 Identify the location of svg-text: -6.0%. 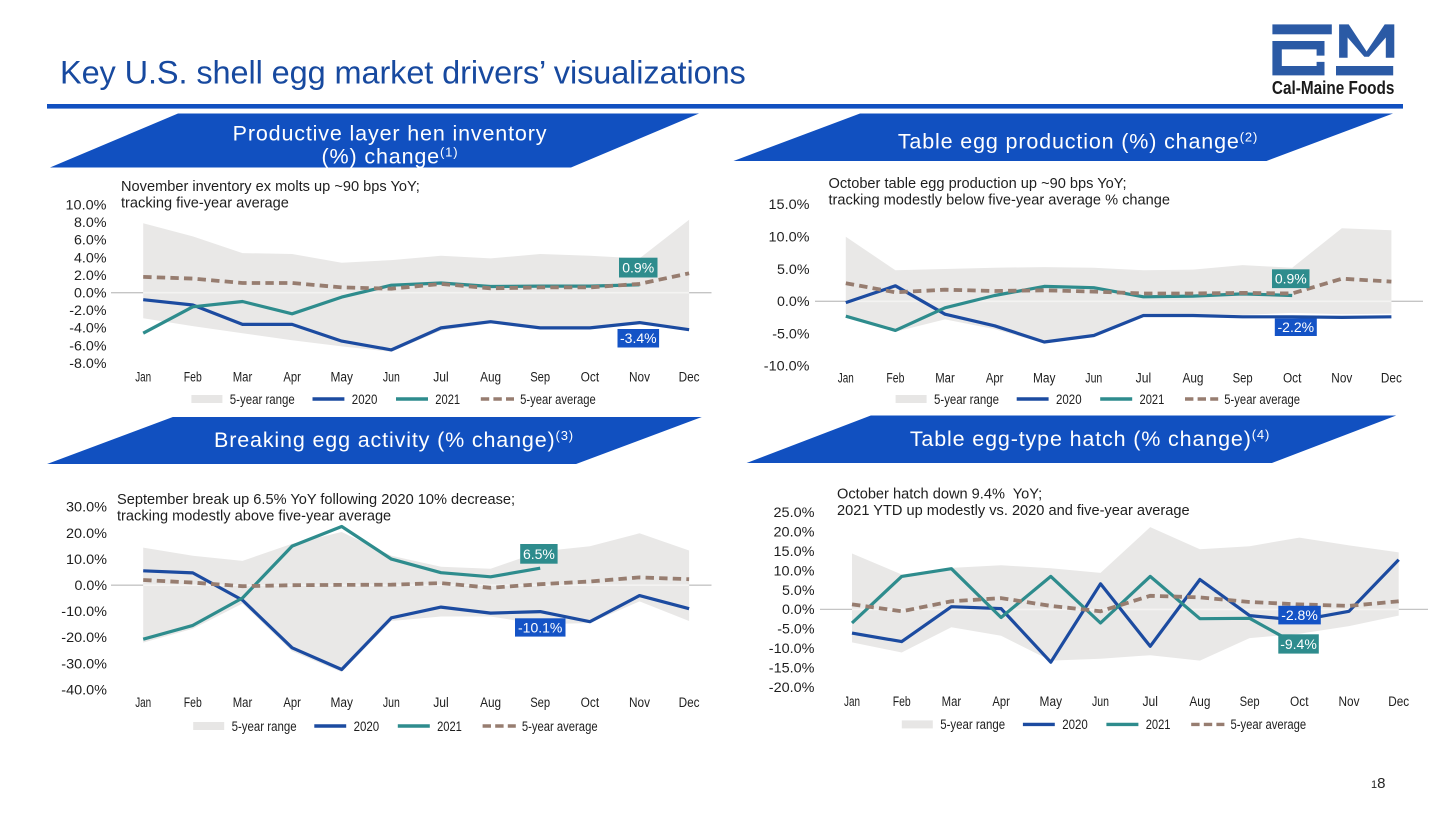
(87, 345).